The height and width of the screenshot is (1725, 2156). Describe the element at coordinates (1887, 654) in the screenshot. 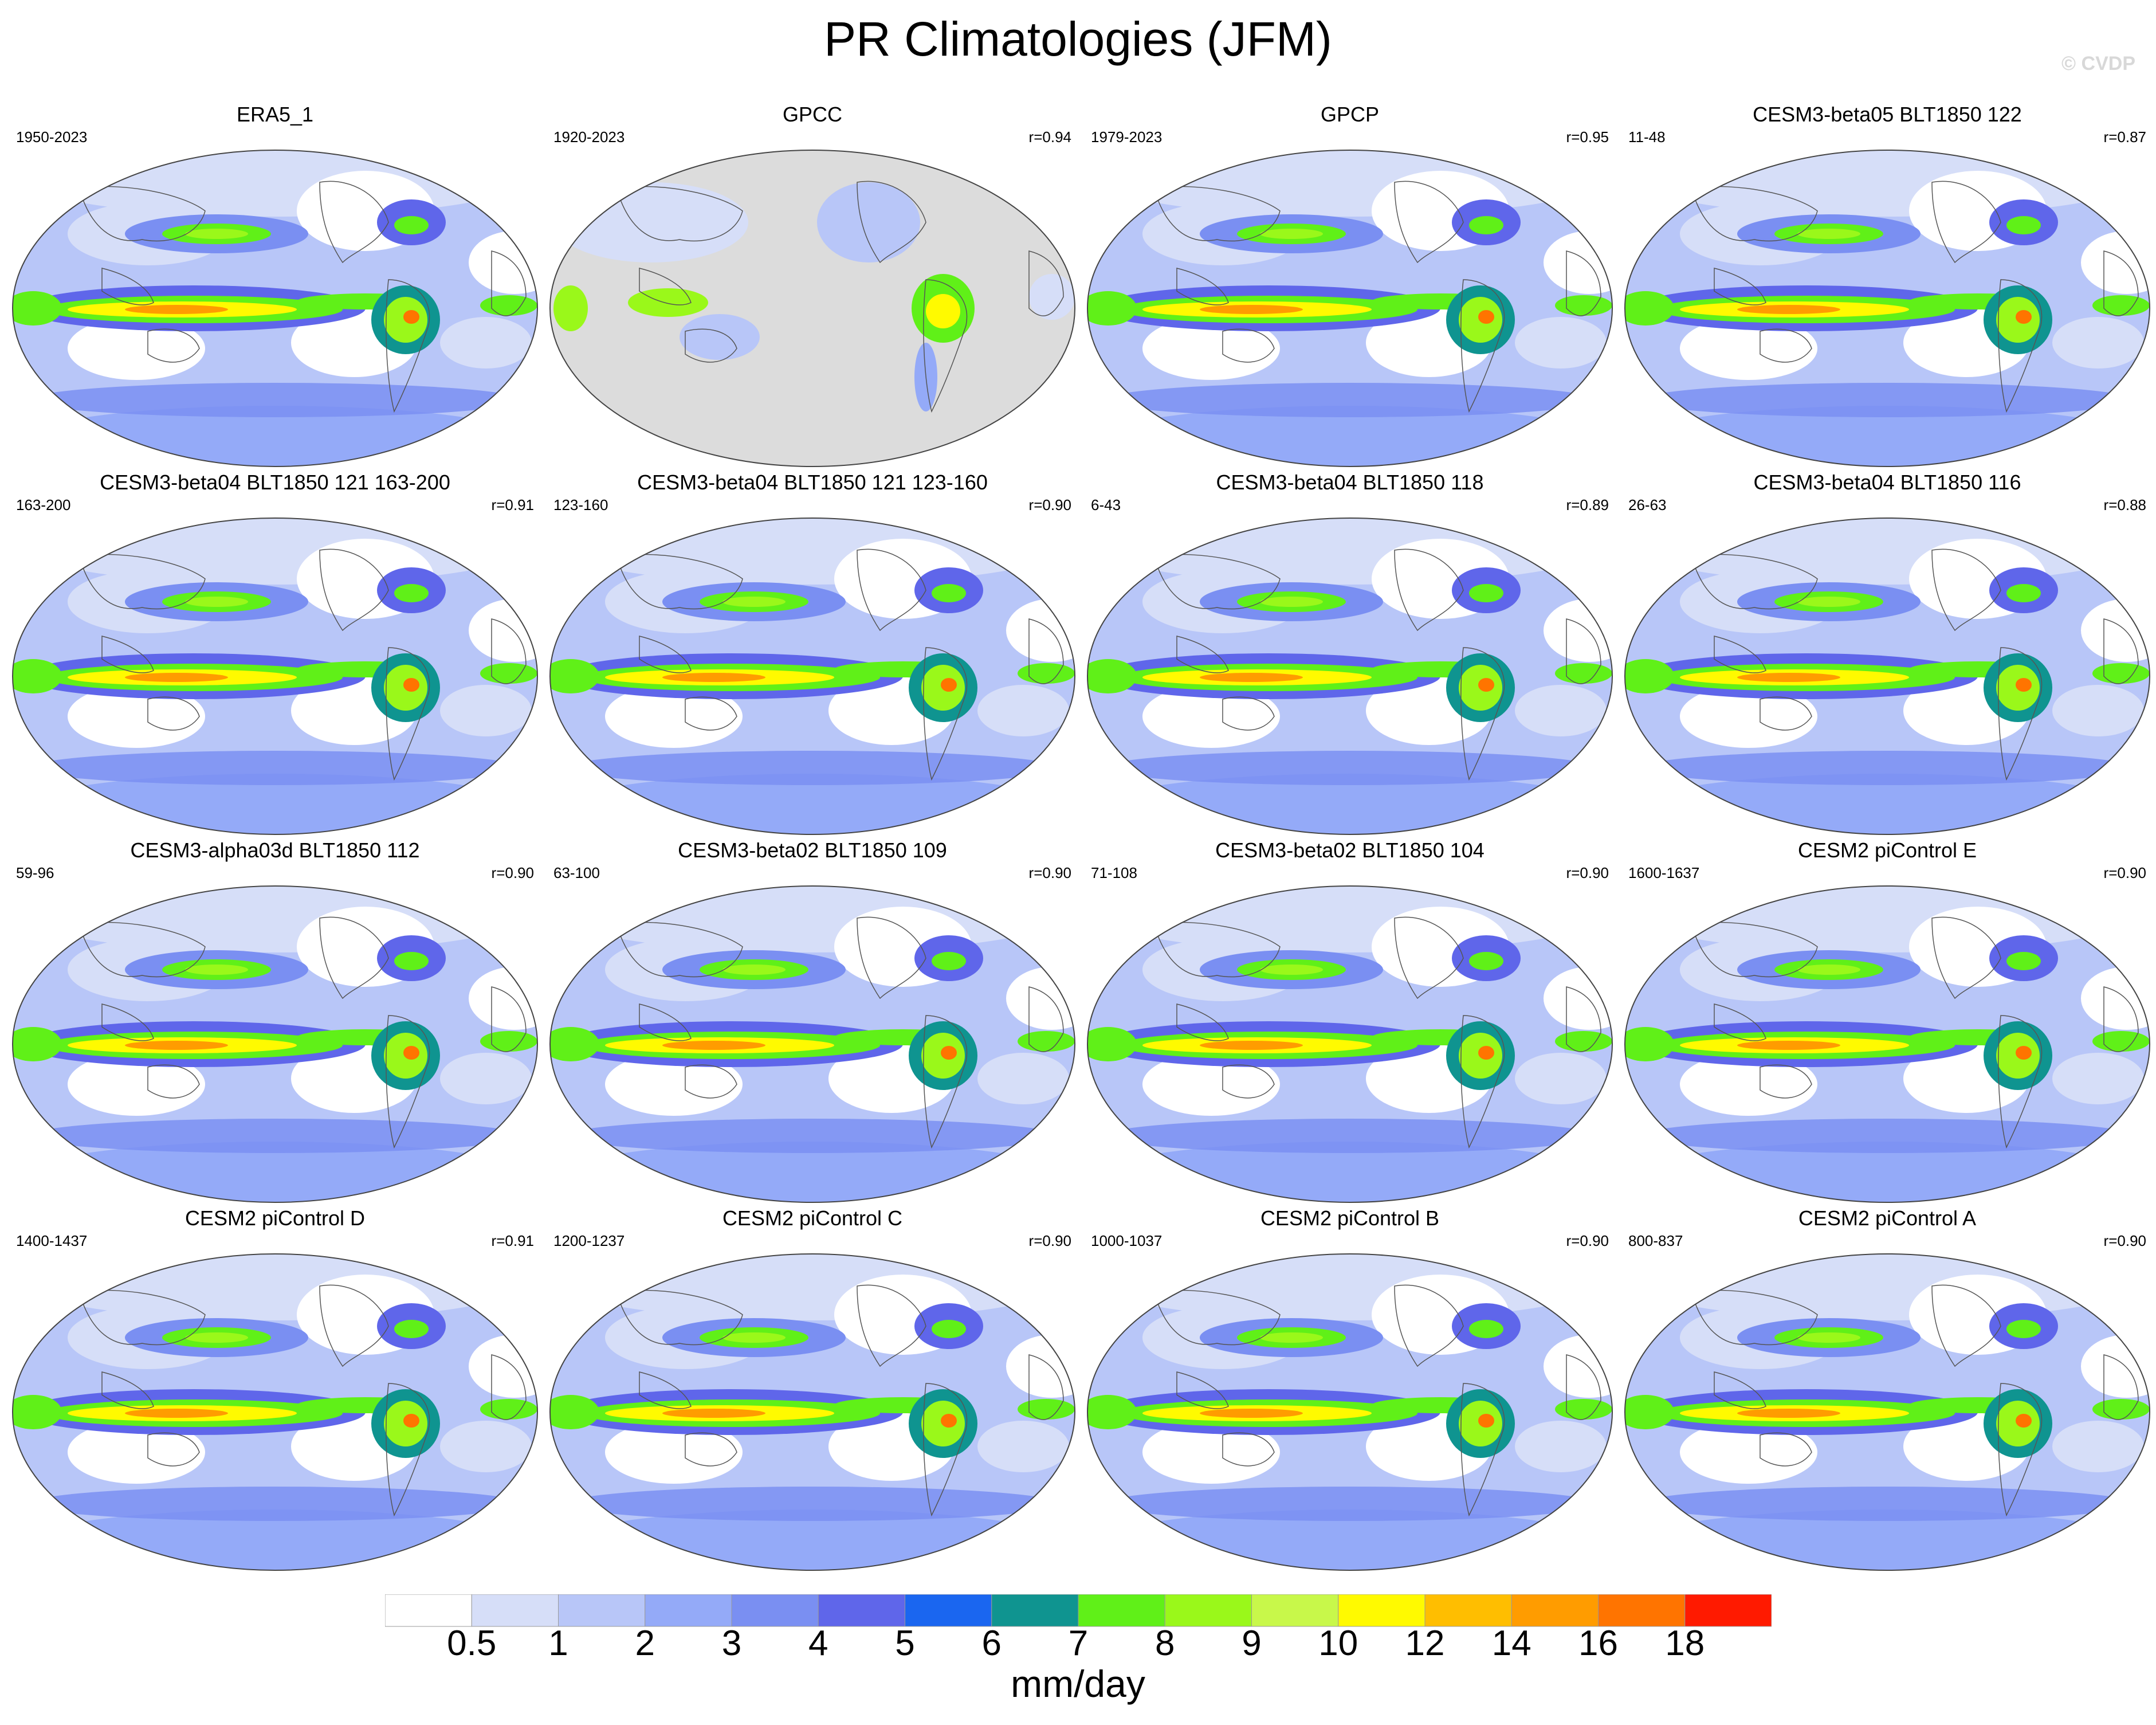

I see `map-panel: CESM3-beta04 BLT1850 116 26-63 r=0.88` at that location.